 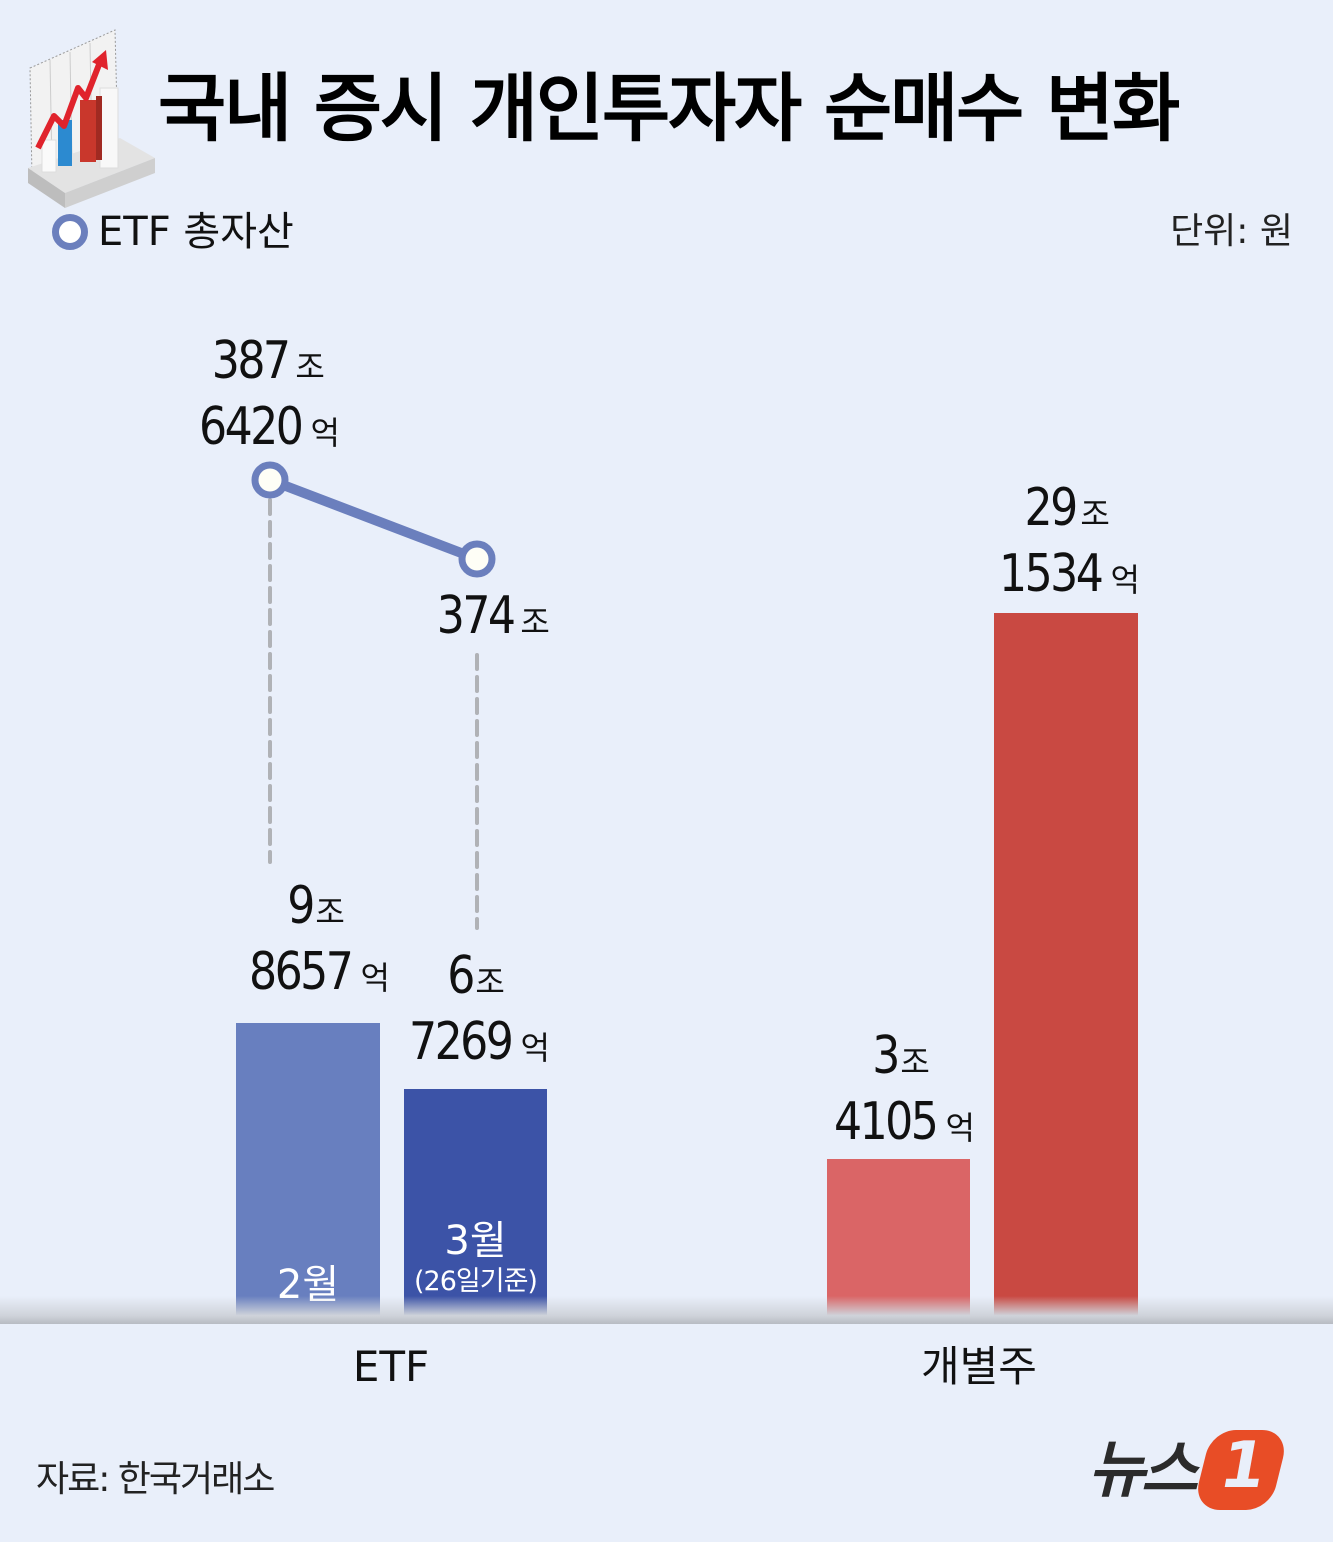 I want to click on legend: ETF 총자산, so click(x=173, y=232).